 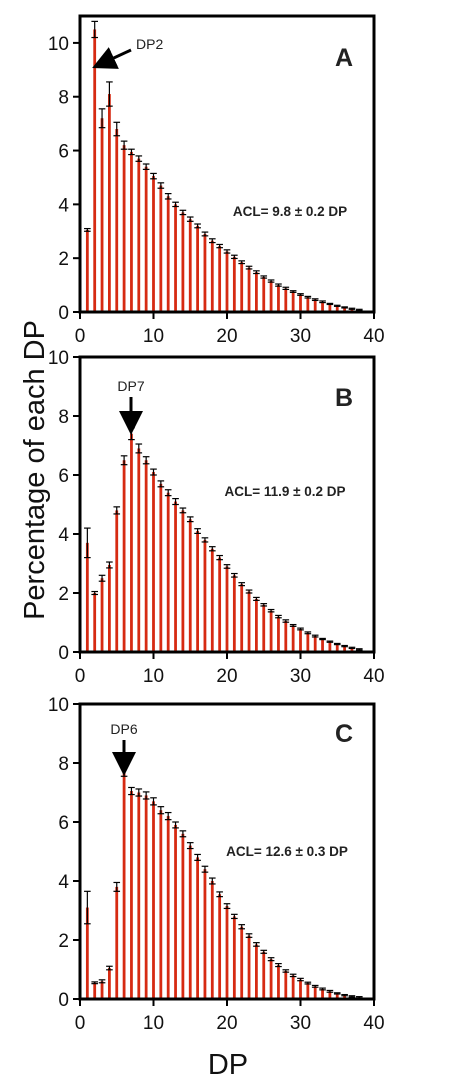 I want to click on x-tick-label: 0, so click(x=80, y=1023).